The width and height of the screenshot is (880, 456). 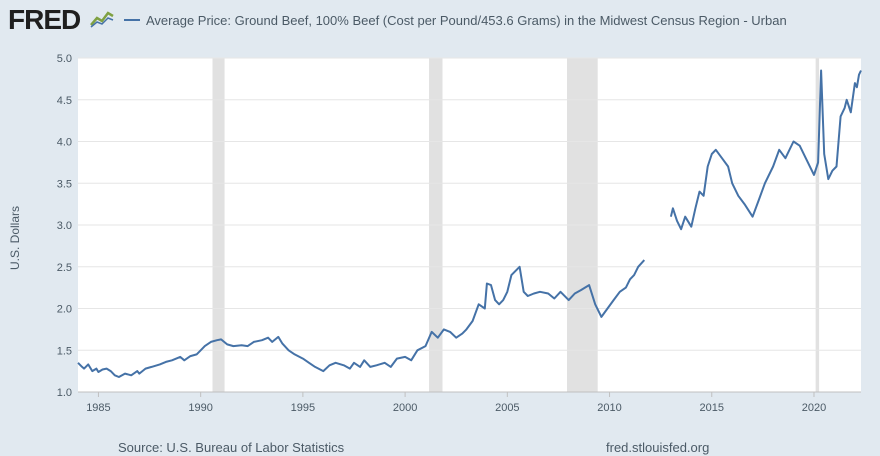 What do you see at coordinates (765, 150) in the screenshot?
I see `series-line` at bounding box center [765, 150].